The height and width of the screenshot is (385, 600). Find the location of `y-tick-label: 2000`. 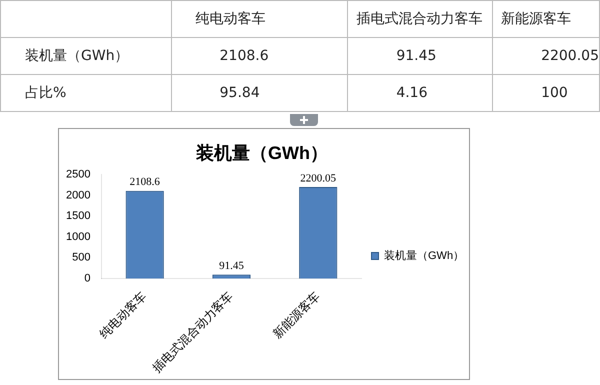

y-tick-label: 2000 is located at coordinates (78, 195).